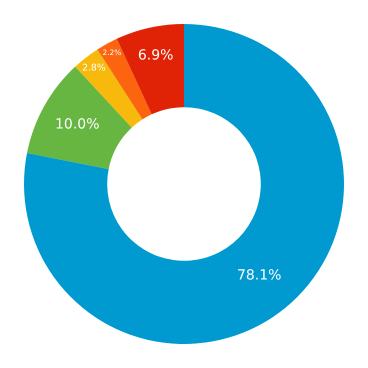  Describe the element at coordinates (94, 68) in the screenshot. I see `data-label: 2.8%` at that location.